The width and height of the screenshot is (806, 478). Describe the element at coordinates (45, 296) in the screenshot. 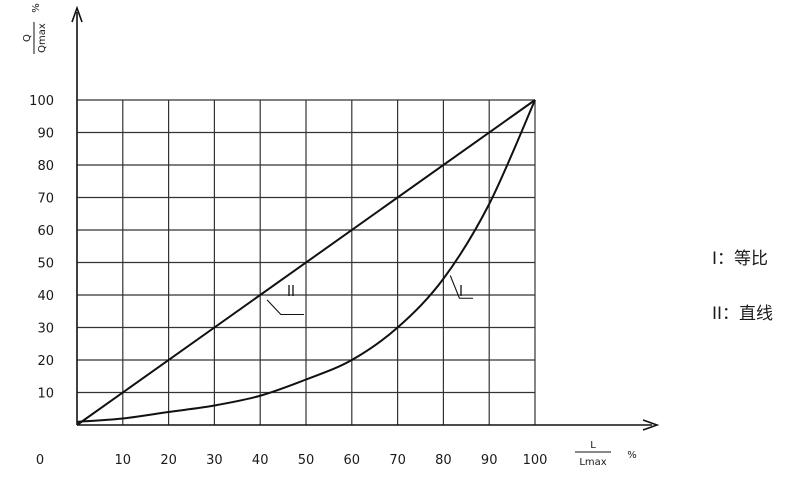

I see `y-tick-label: 40` at that location.